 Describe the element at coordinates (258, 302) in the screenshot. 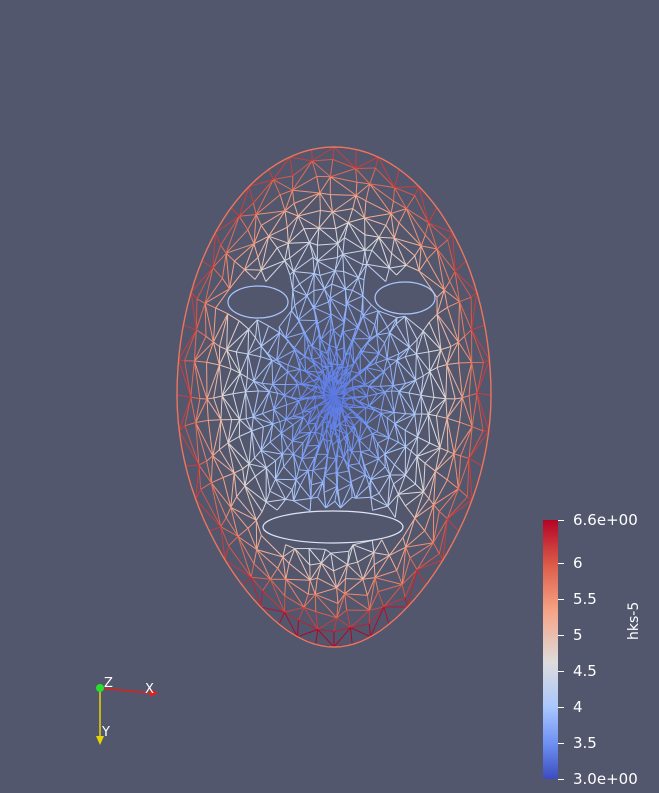

I see `eye-rim` at that location.